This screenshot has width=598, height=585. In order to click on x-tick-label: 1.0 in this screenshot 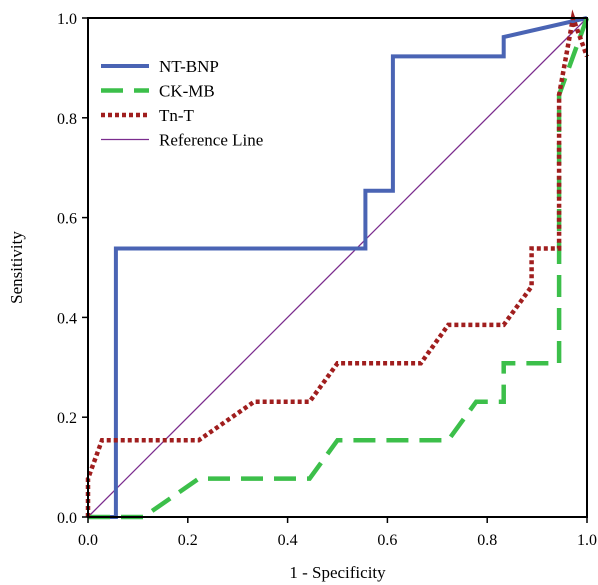, I will do `click(587, 540)`.